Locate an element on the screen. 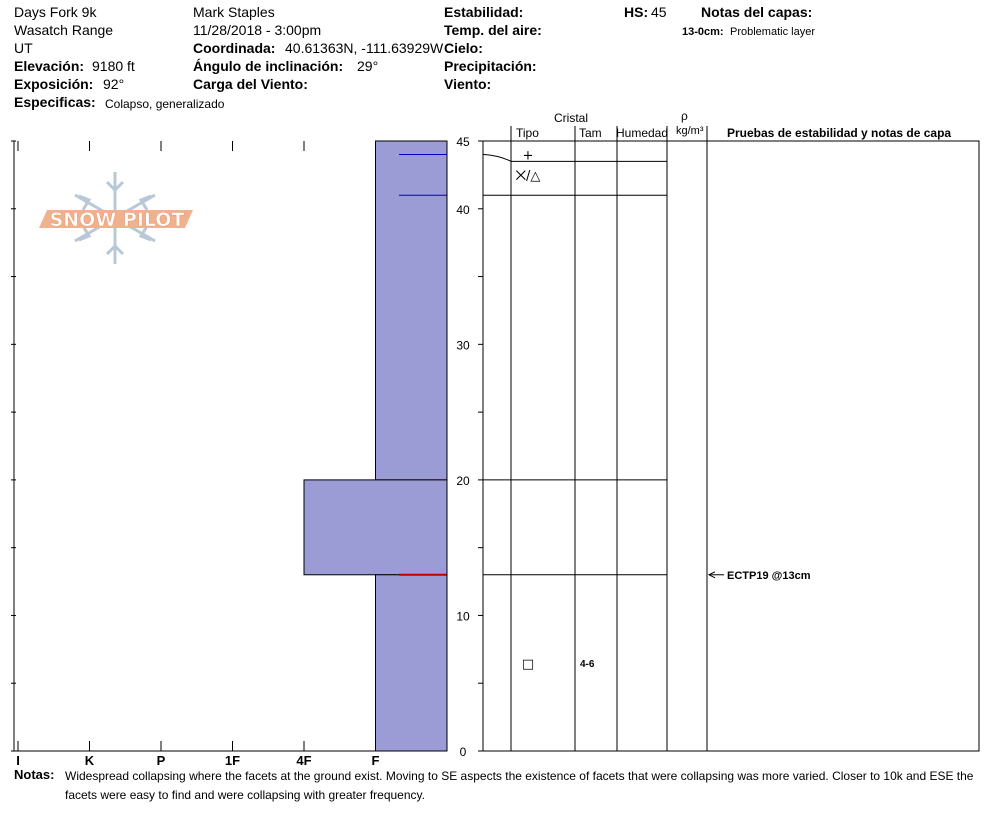 The image size is (994, 840). depth-label-40: 40 is located at coordinates (463, 210).